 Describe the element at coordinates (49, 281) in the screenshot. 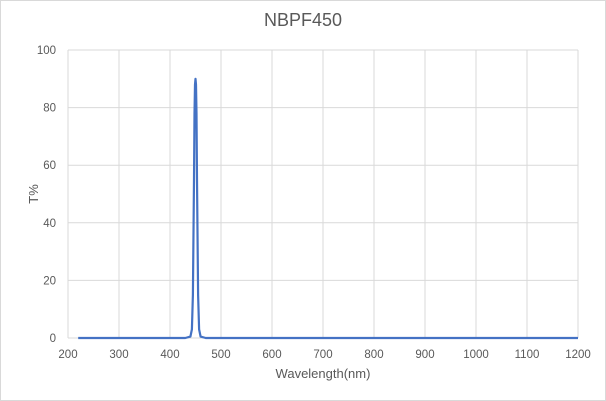

I see `y-tick-label: 20` at that location.